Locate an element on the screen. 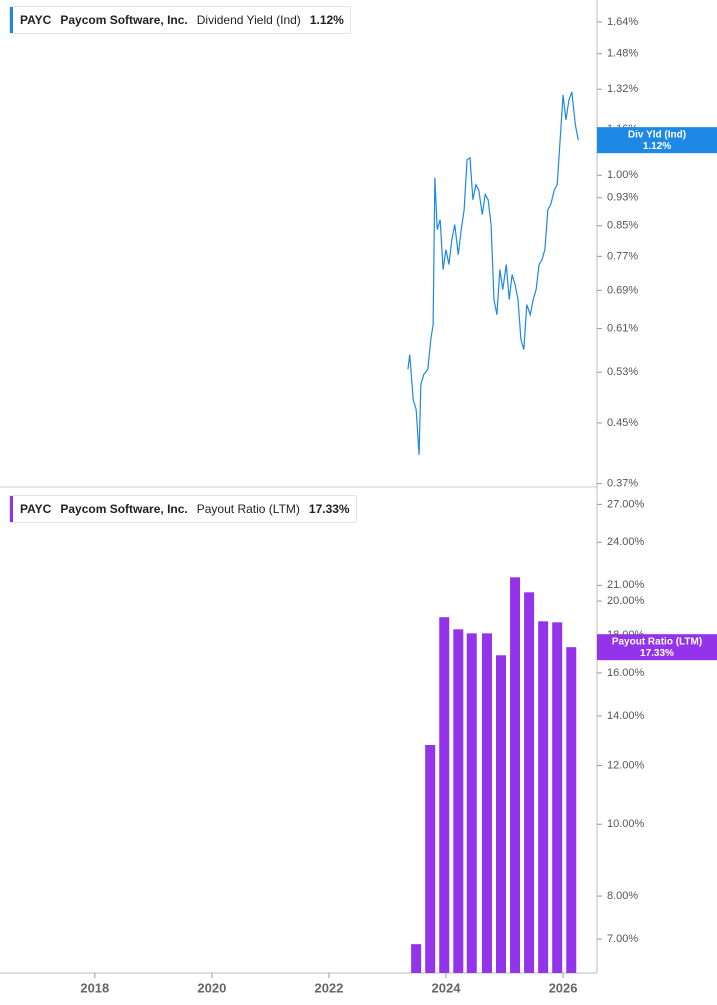 The image size is (717, 1005). y-tick-label: 21.00% is located at coordinates (626, 585).